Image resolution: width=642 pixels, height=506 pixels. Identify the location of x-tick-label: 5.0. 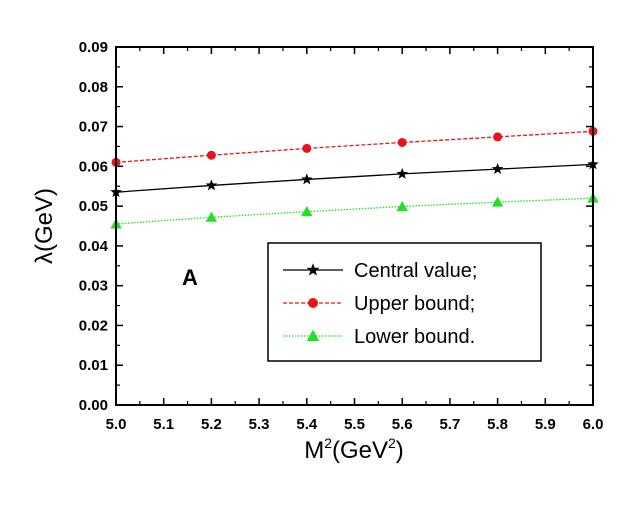
(116, 424).